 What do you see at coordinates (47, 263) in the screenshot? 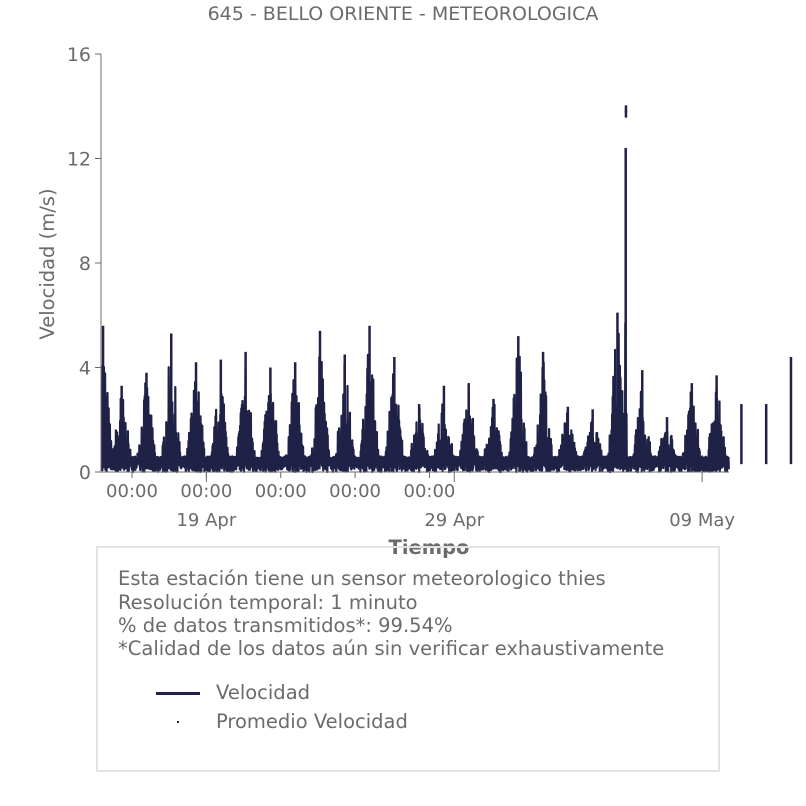
I see `y-axis-label: Velocidad (m/s)` at bounding box center [47, 263].